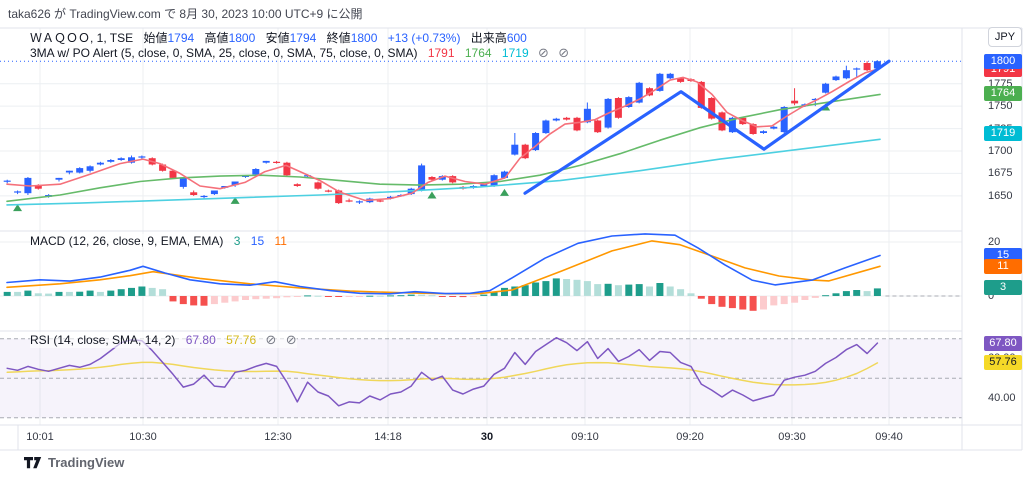  What do you see at coordinates (1003, 343) in the screenshot?
I see `rsi-axis-badge: 67.80` at bounding box center [1003, 343].